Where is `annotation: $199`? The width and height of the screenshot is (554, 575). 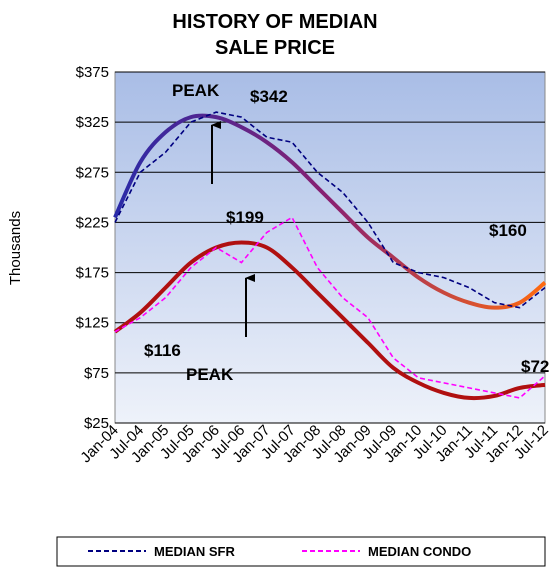
annotation: $199 is located at coordinates (245, 217).